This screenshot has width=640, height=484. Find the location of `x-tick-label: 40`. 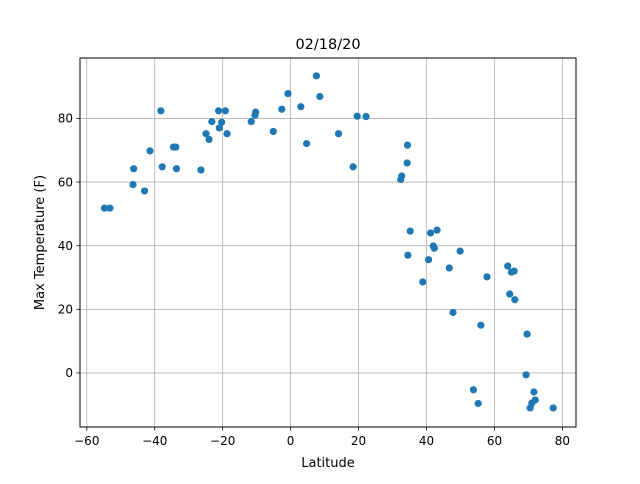

x-tick-label: 40 is located at coordinates (426, 441).